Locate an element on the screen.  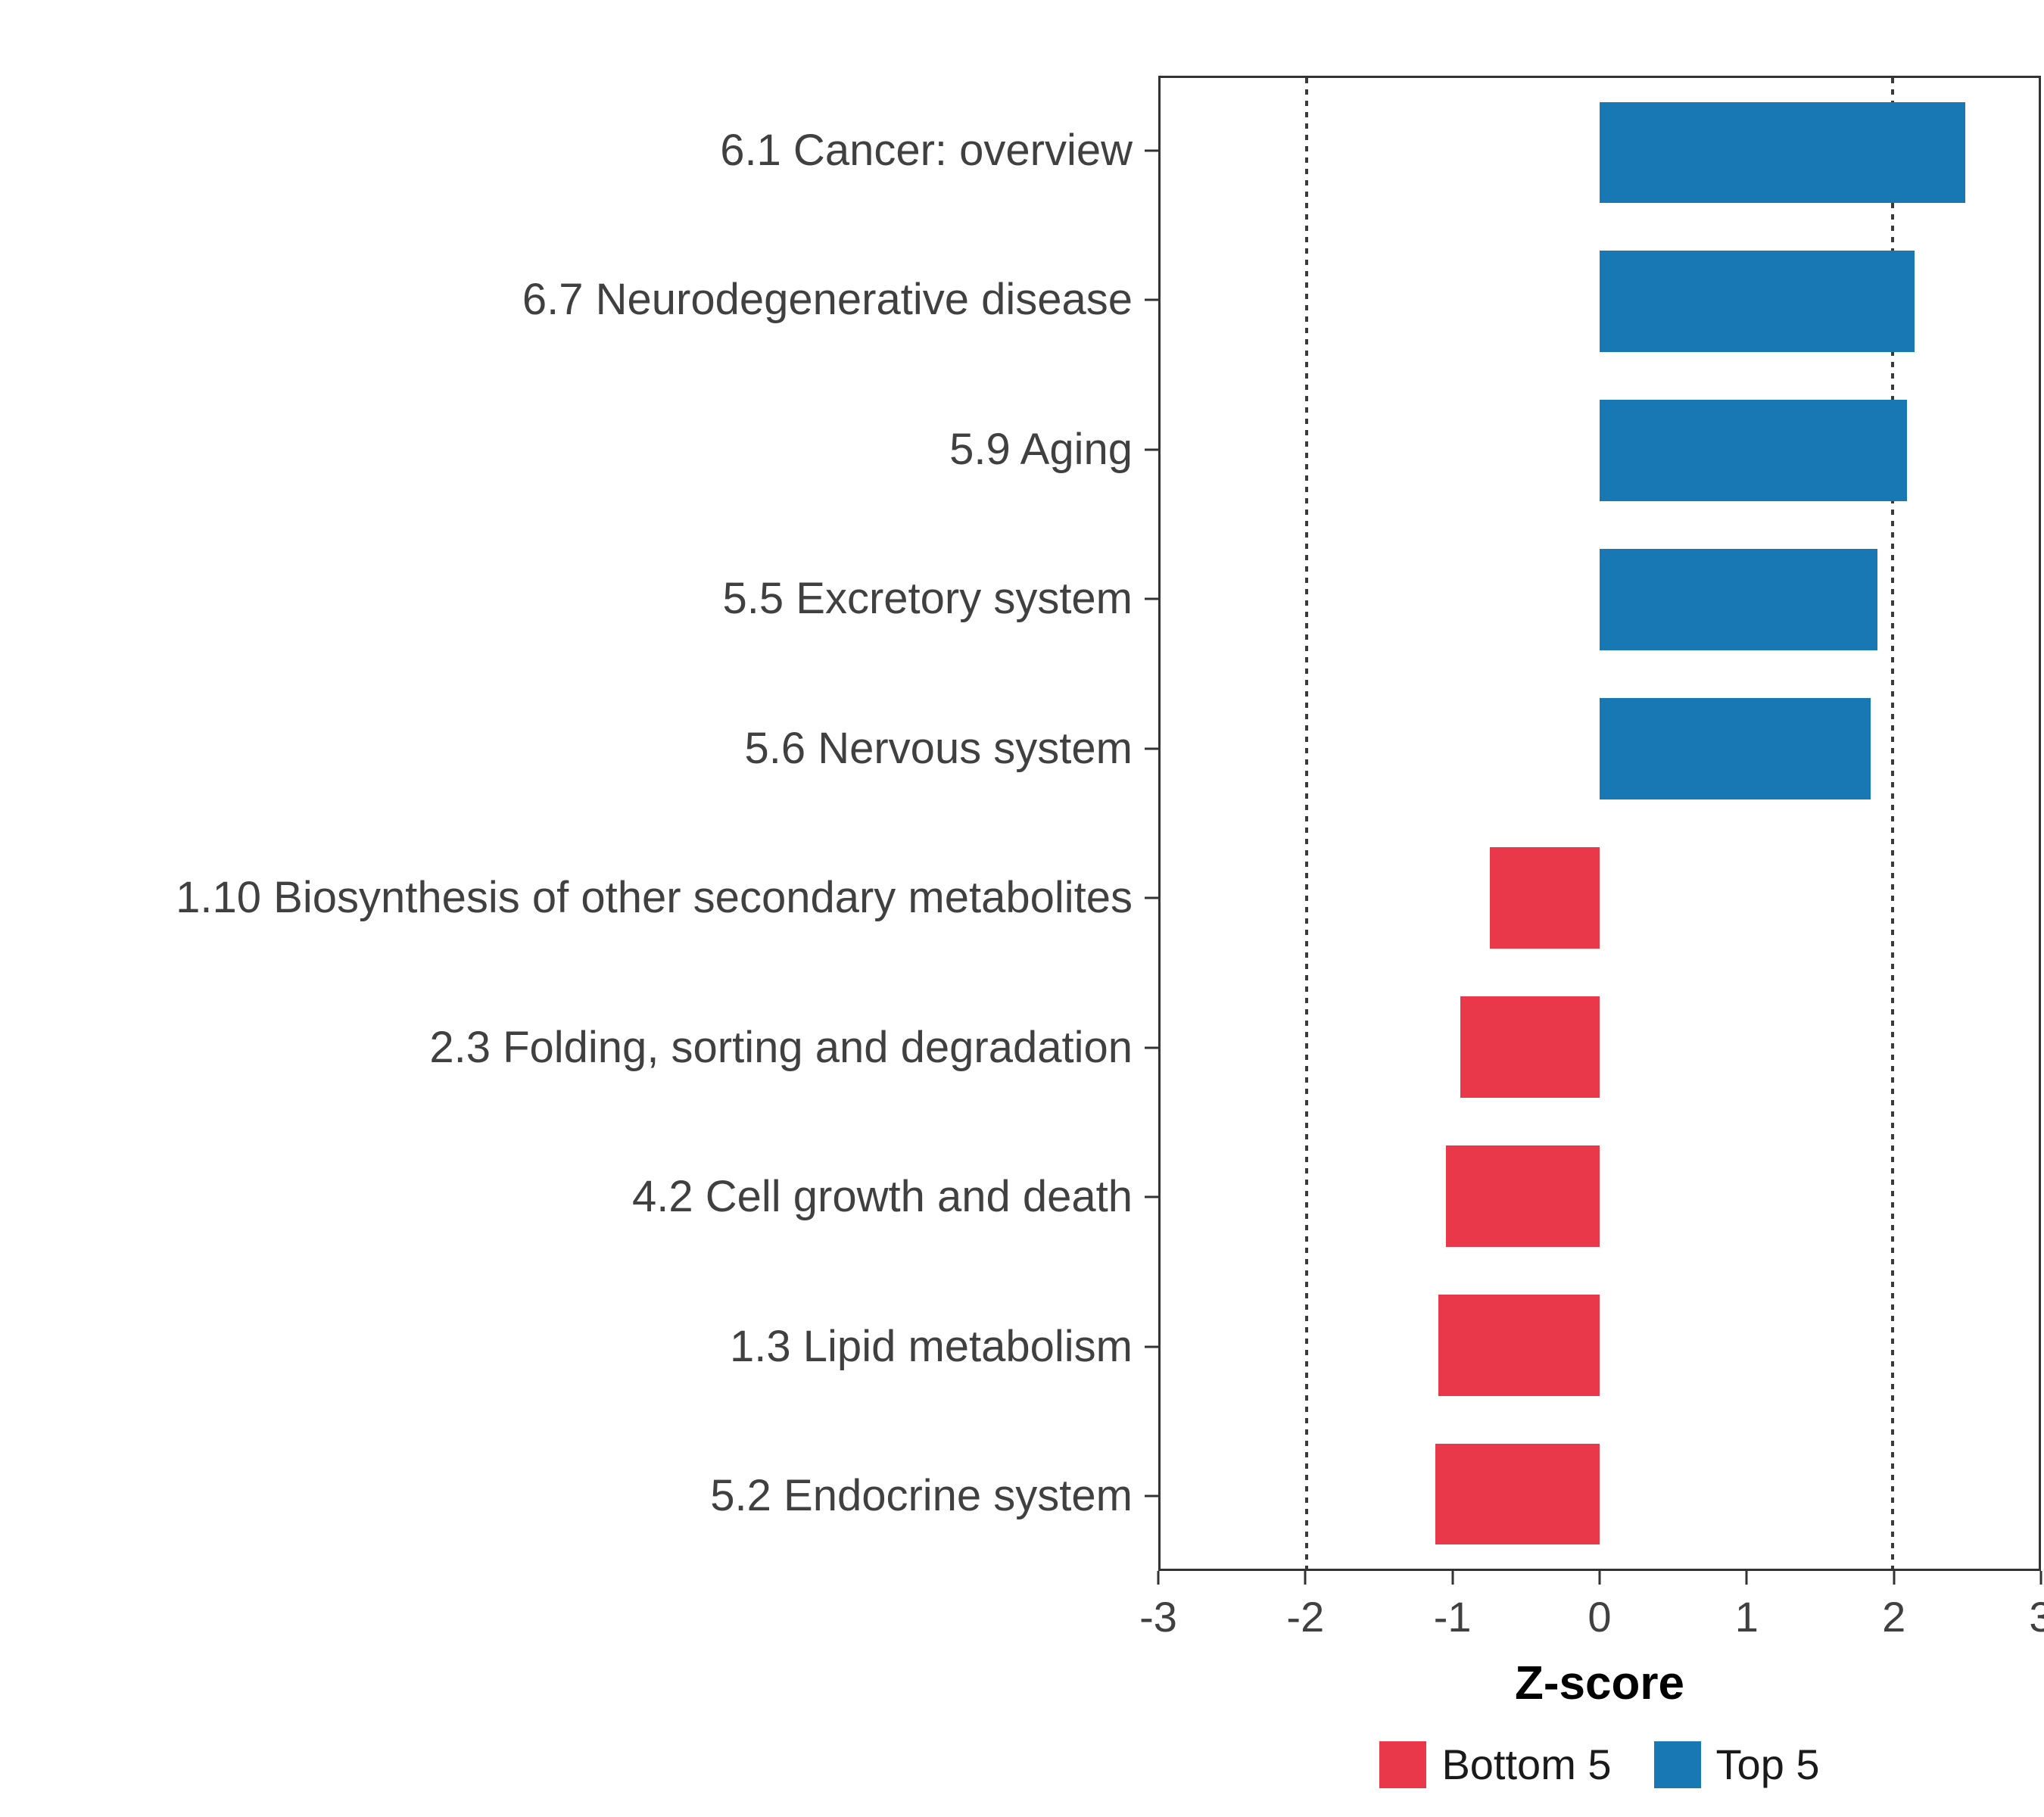
category-label-6-1-cancer-overview: 6.1 Cancer: overview is located at coordinates (926, 150).